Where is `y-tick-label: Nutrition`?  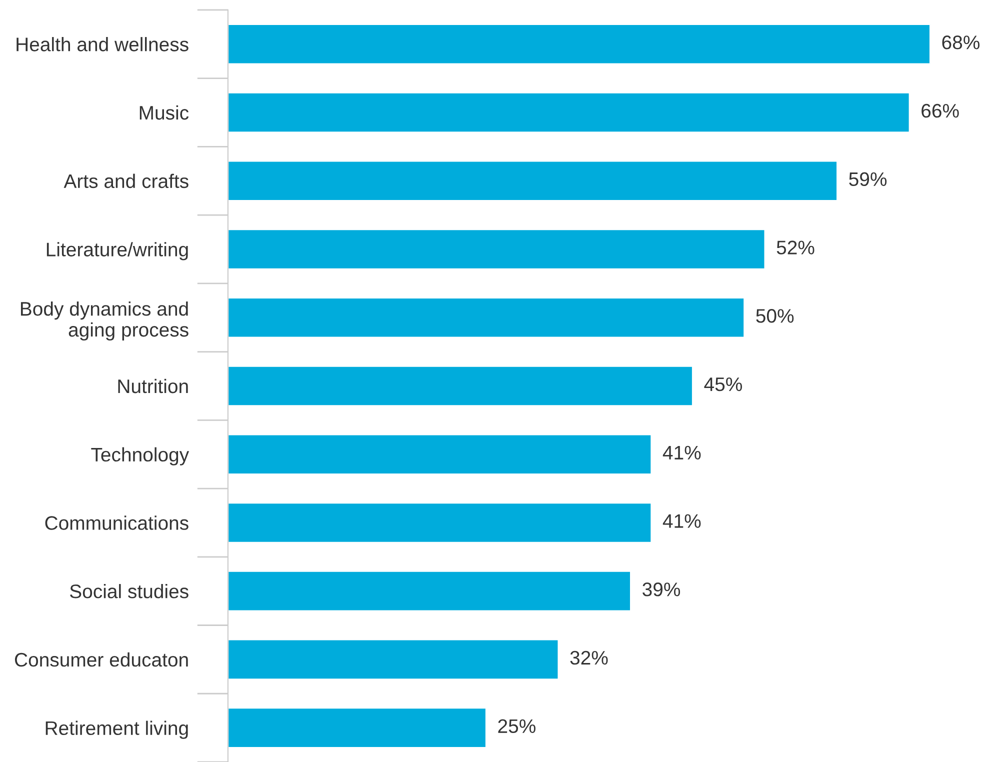 y-tick-label: Nutrition is located at coordinates (153, 386).